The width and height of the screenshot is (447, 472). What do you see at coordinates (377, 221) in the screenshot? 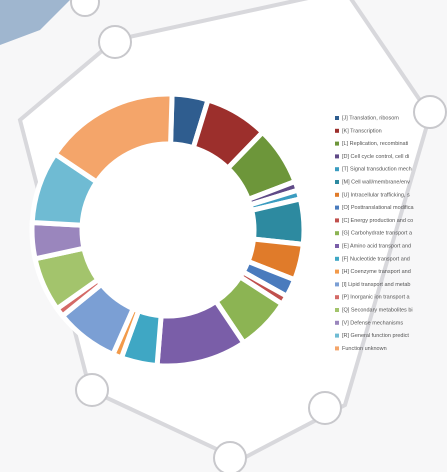
I see `legend-label: [C] Energy production and co` at bounding box center [377, 221].